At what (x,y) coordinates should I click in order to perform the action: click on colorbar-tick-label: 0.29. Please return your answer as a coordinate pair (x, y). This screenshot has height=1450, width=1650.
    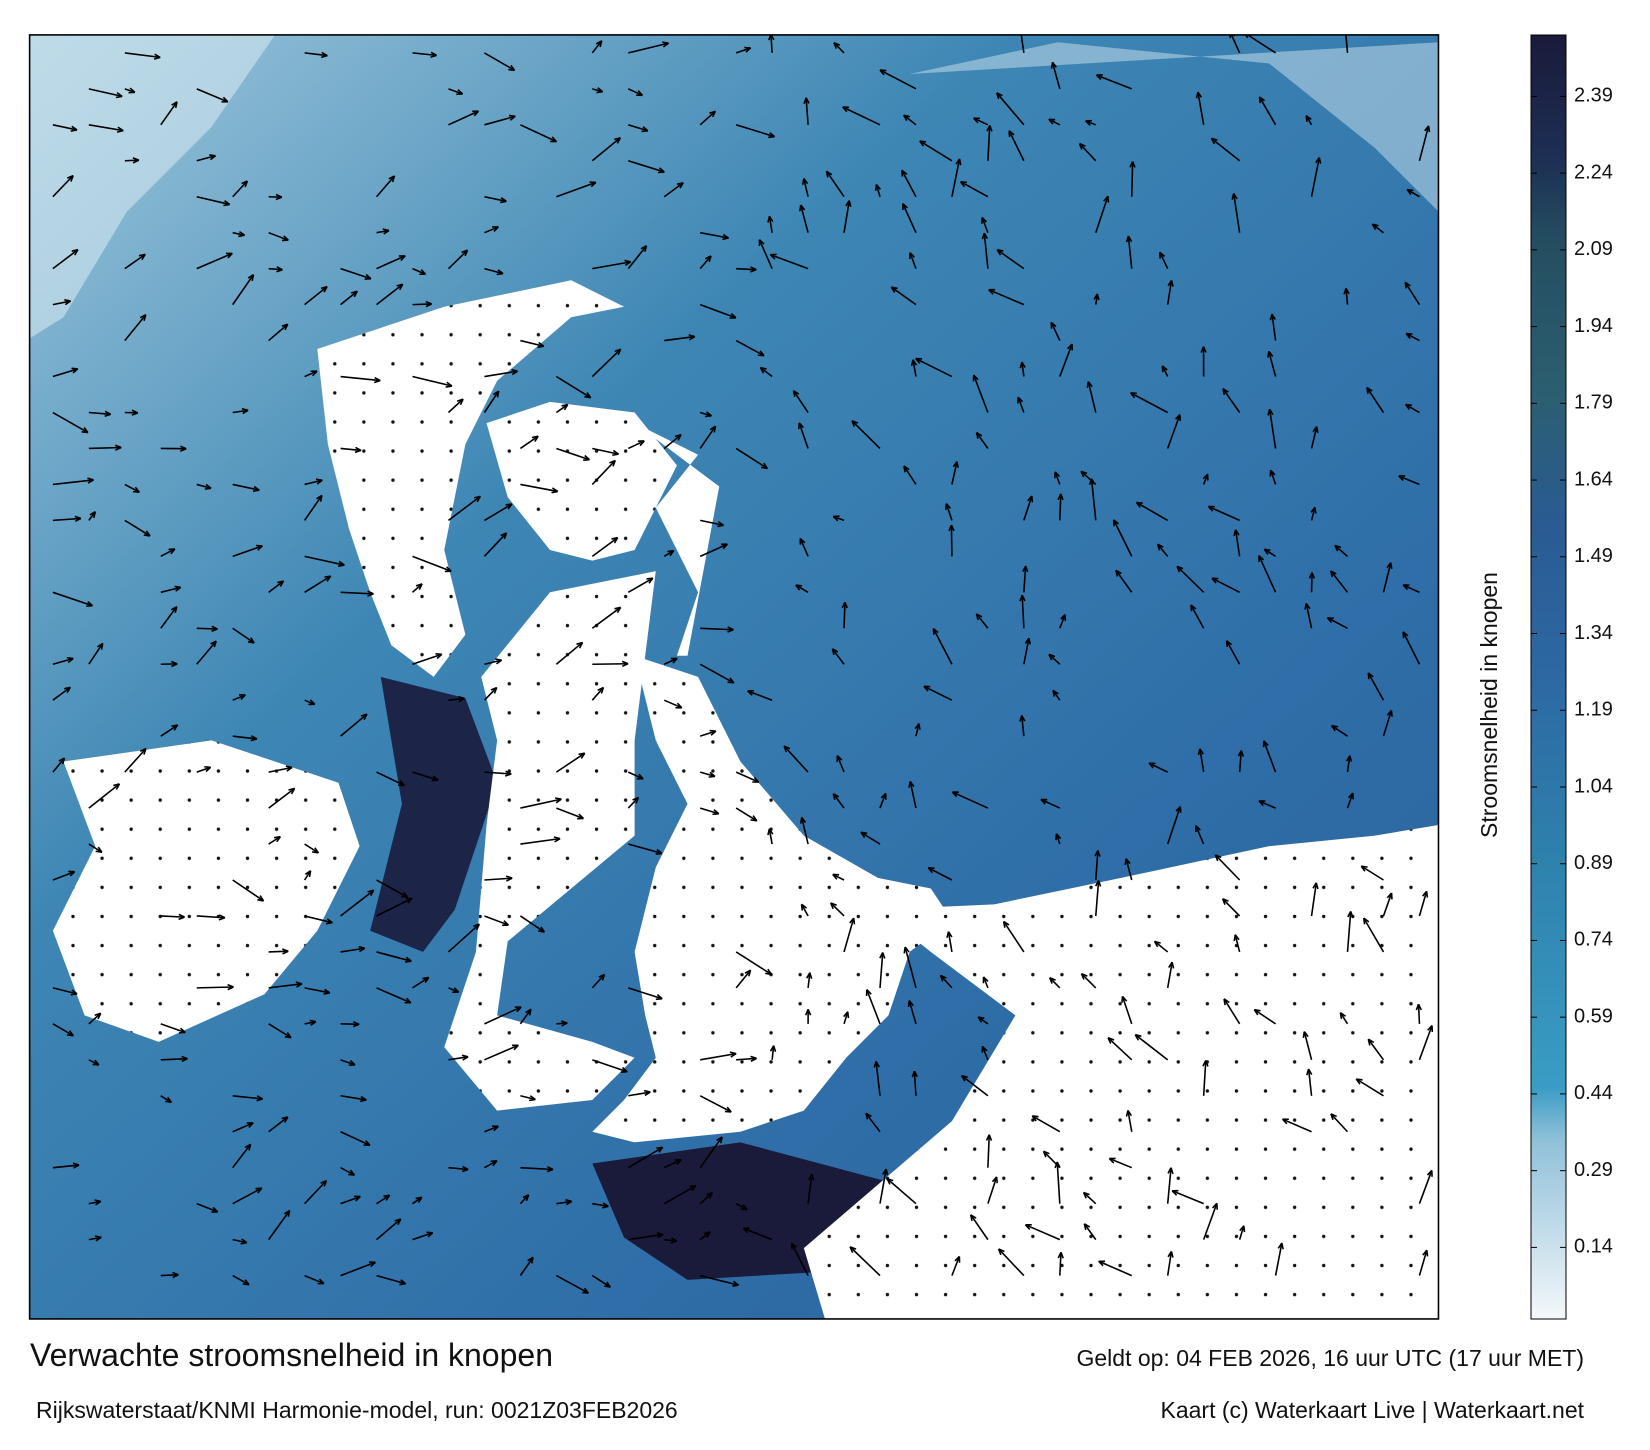
    Looking at the image, I should click on (1593, 1170).